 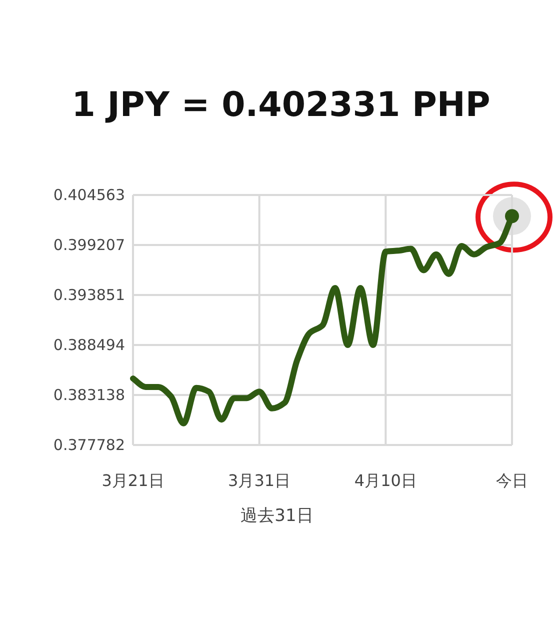 What do you see at coordinates (277, 516) in the screenshot?
I see `xlabel: 過去31日` at bounding box center [277, 516].